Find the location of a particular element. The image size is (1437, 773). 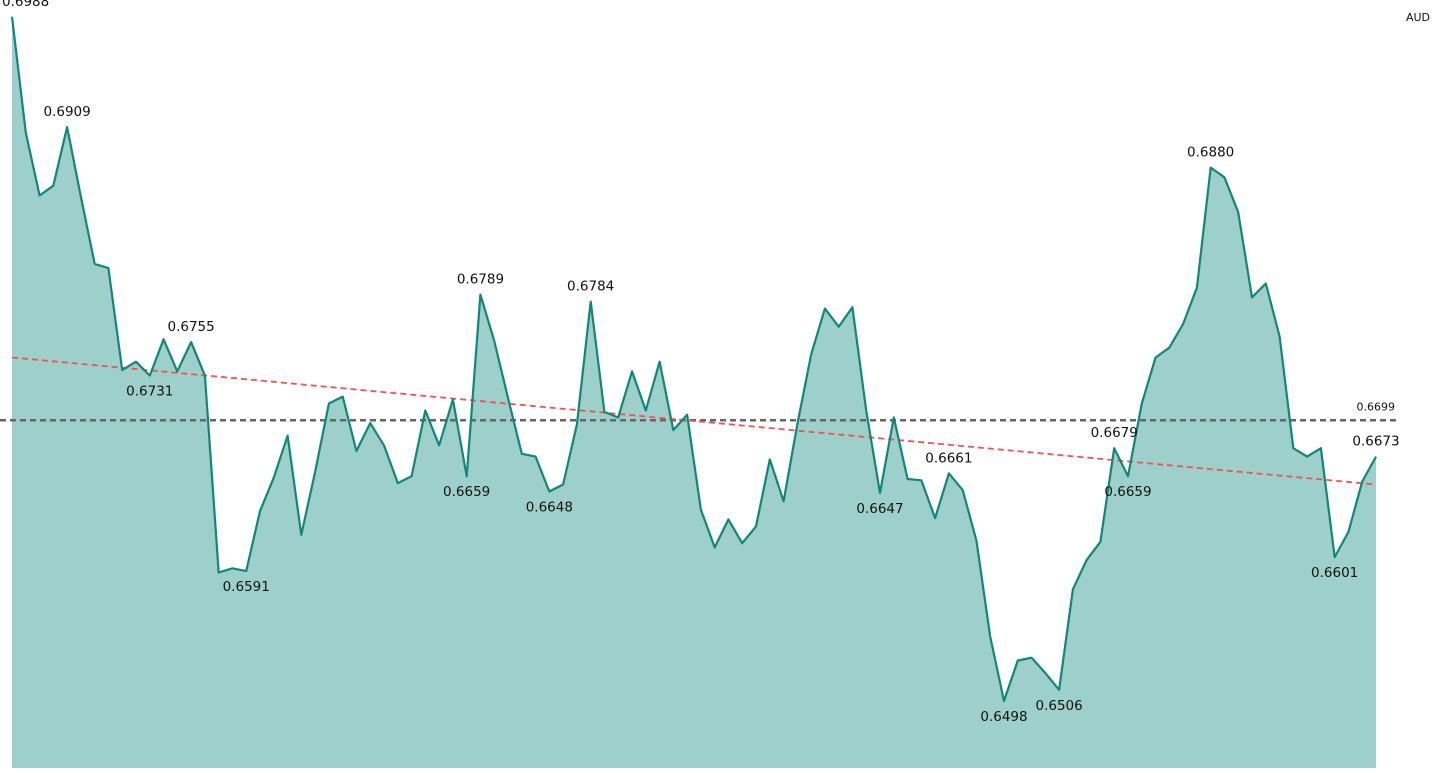

value-label: 0.6789 is located at coordinates (480, 280).